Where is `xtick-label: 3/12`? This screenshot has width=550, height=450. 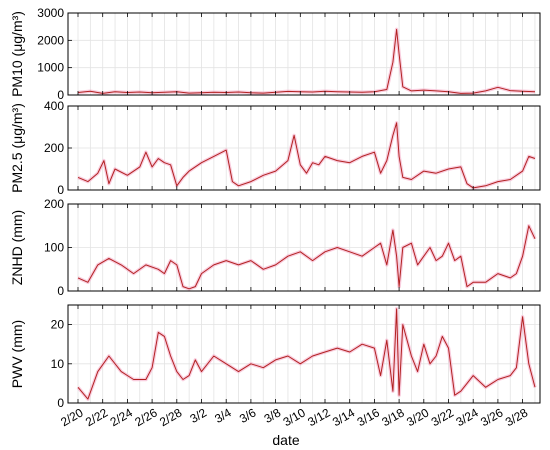 xtick-label: 3/12 is located at coordinates (319, 417).